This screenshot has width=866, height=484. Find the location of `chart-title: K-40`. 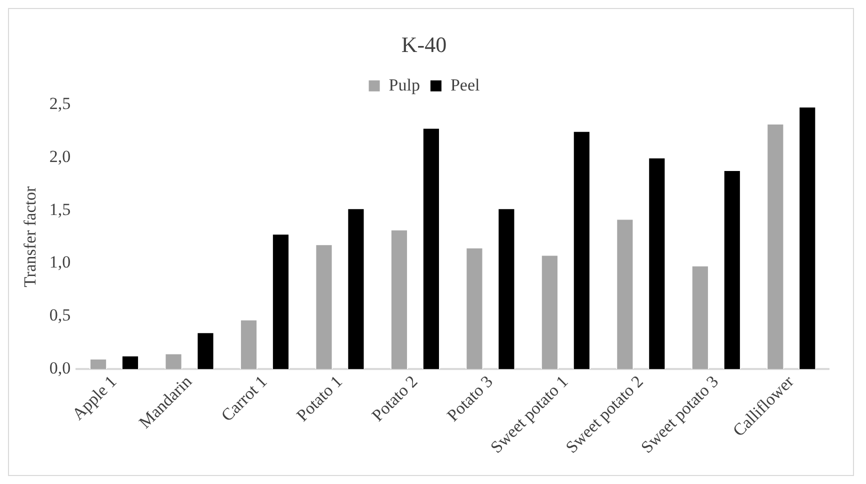

chart-title: K-40 is located at coordinates (424, 44).